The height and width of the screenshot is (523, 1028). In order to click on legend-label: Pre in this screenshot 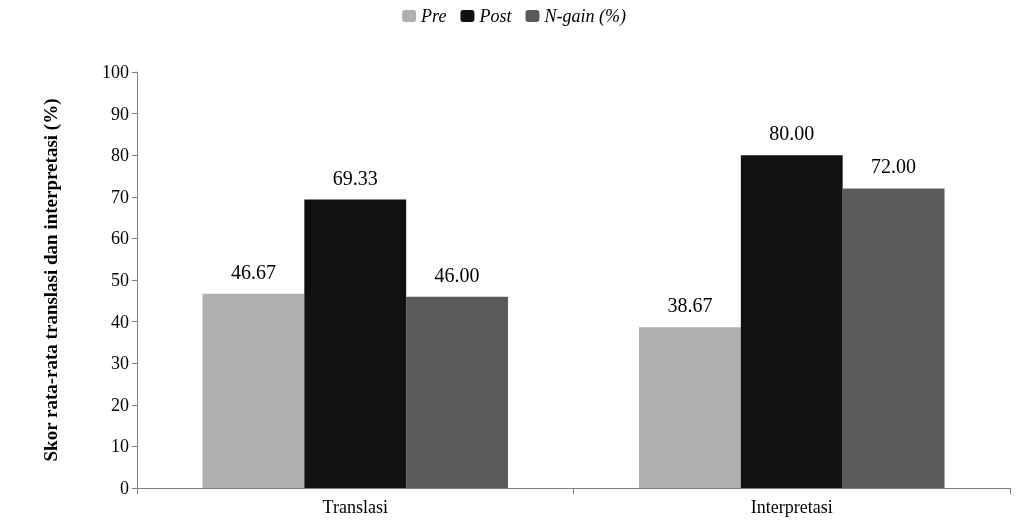, I will do `click(433, 16)`.